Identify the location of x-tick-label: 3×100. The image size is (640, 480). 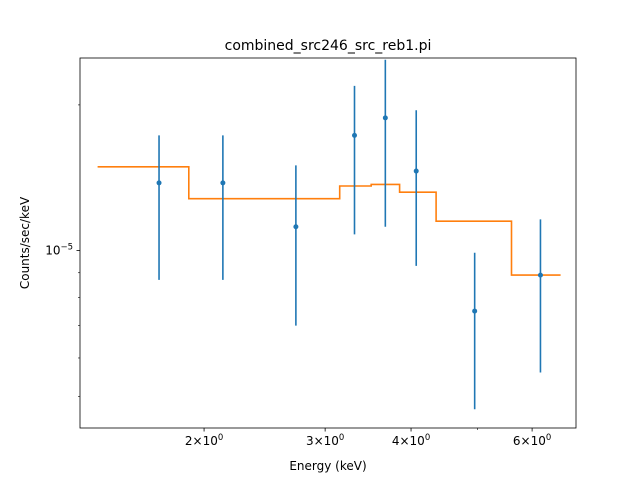
(325, 440).